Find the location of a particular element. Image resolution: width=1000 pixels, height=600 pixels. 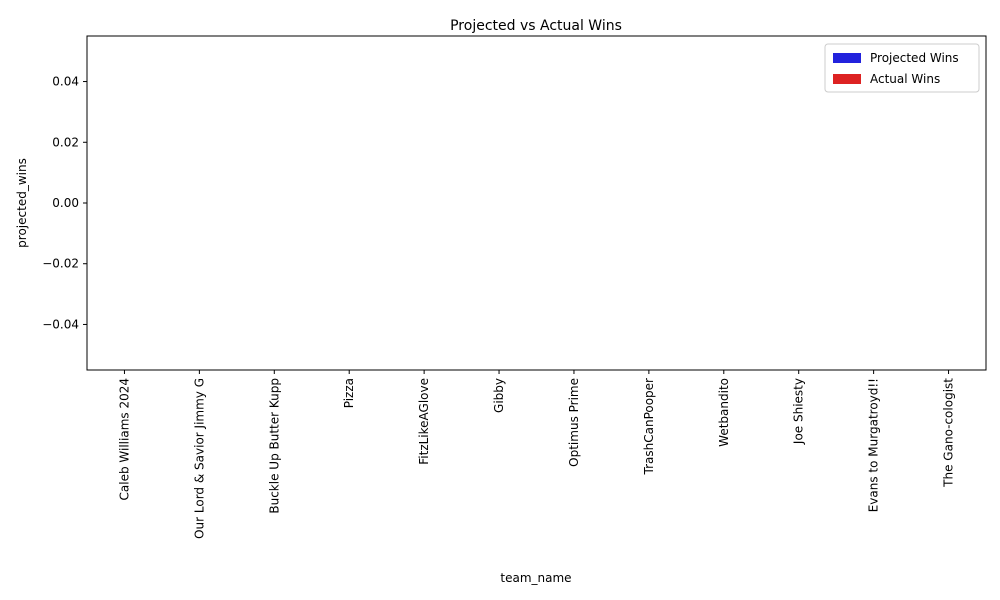

x-tick-label: Caleb Williams 2024 is located at coordinates (124, 439).